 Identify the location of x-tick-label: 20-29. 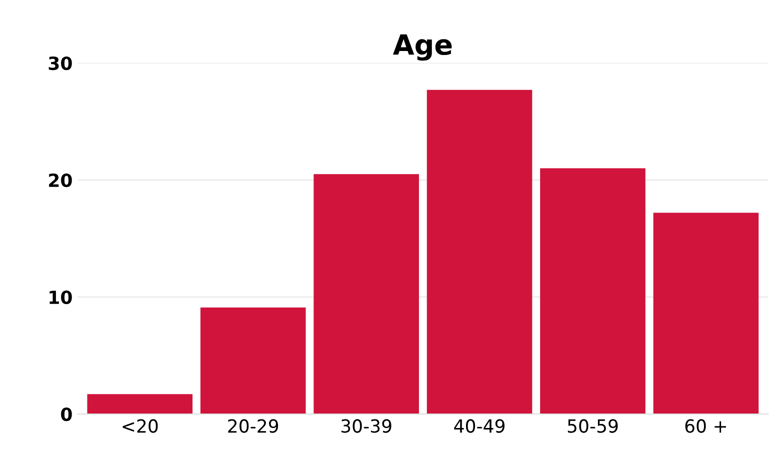
(253, 426).